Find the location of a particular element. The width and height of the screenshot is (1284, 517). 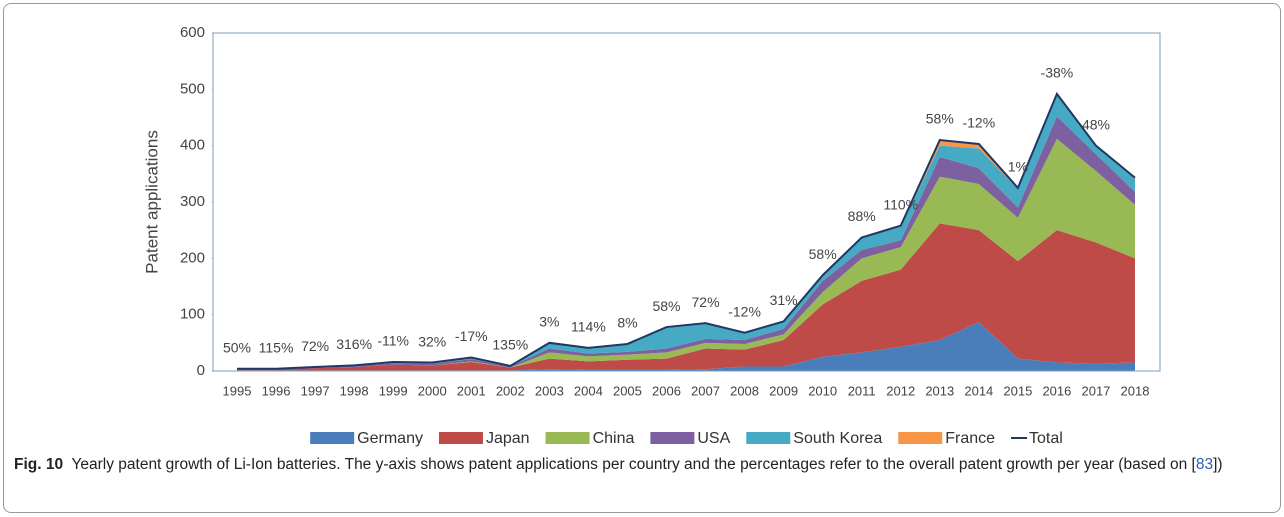

caption-label: Fig. 10 is located at coordinates (39, 464).